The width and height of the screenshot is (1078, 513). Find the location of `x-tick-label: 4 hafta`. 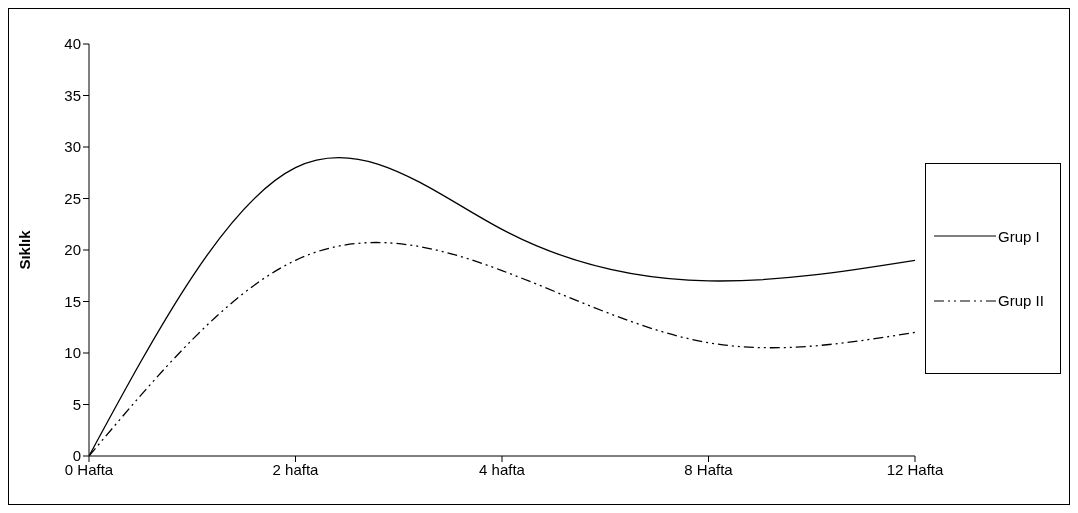

x-tick-label: 4 hafta is located at coordinates (502, 469).